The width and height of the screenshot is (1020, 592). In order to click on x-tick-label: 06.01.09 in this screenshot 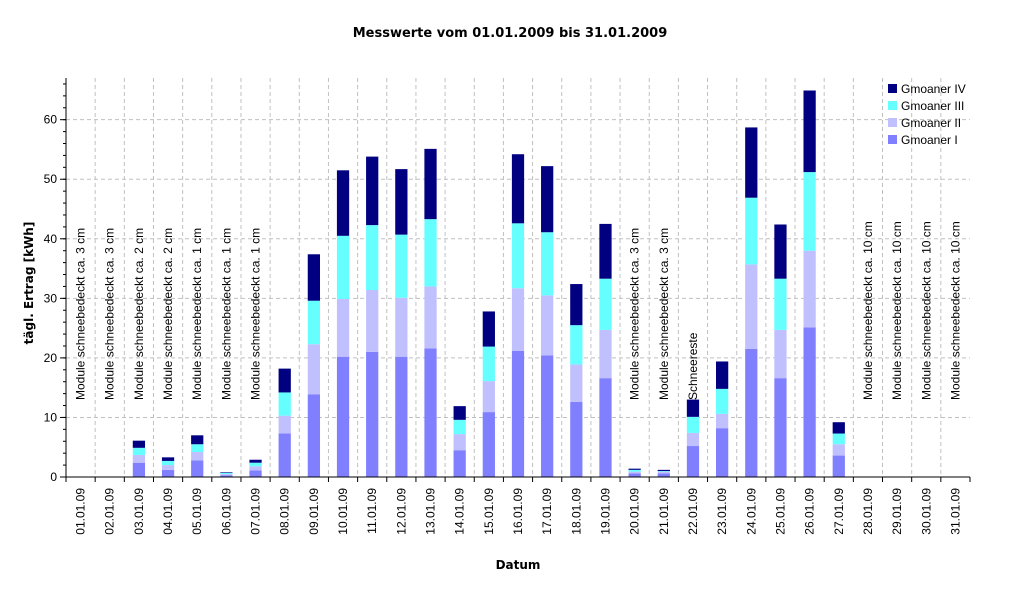, I will do `click(226, 511)`.